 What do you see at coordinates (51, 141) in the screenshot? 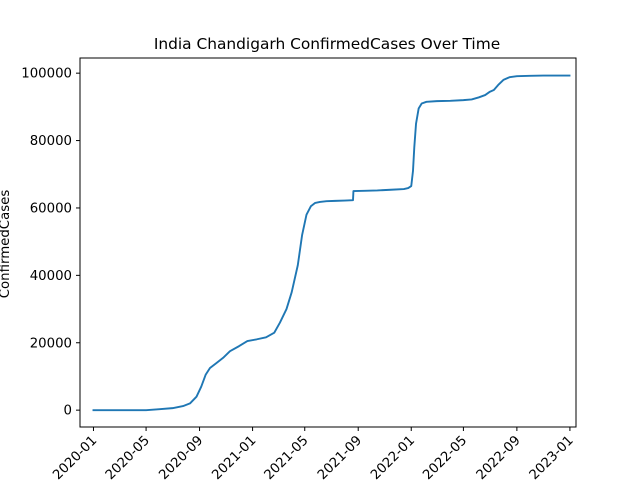
I see `y-tick-label: 80000` at bounding box center [51, 141].